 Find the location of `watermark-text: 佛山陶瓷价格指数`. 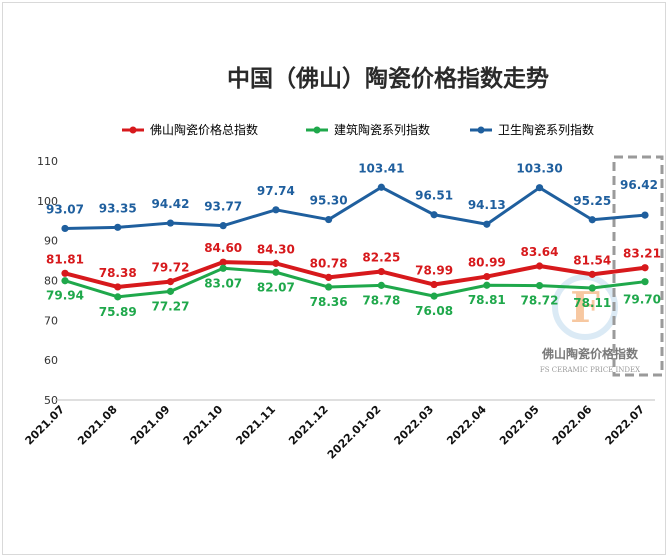

watermark-text: 佛山陶瓷价格指数 is located at coordinates (590, 353).